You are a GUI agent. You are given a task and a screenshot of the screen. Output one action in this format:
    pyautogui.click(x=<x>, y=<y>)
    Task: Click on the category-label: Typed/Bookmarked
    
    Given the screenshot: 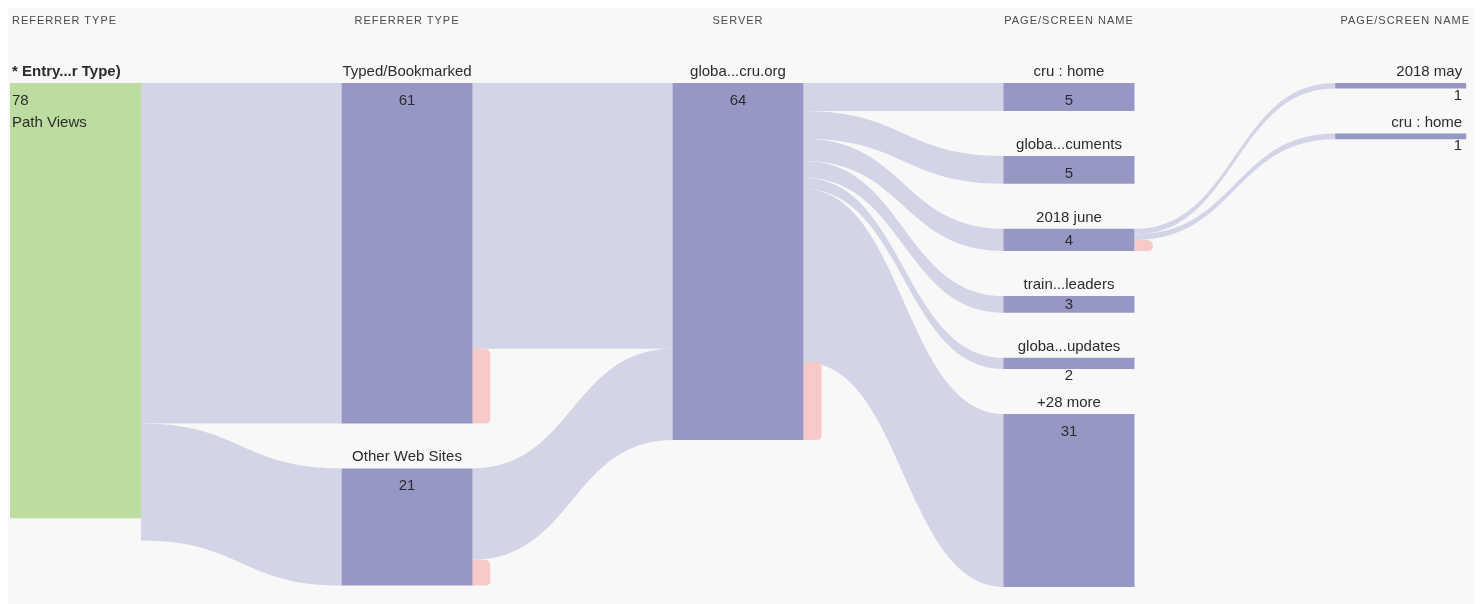 What is the action you would take?
    pyautogui.click(x=407, y=70)
    